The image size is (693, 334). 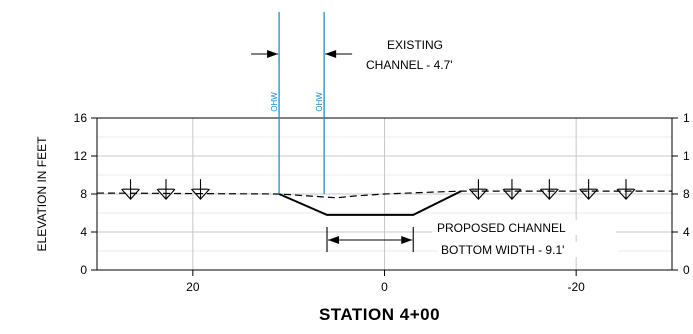 I want to click on y-tick-label: 12, so click(x=81, y=156).